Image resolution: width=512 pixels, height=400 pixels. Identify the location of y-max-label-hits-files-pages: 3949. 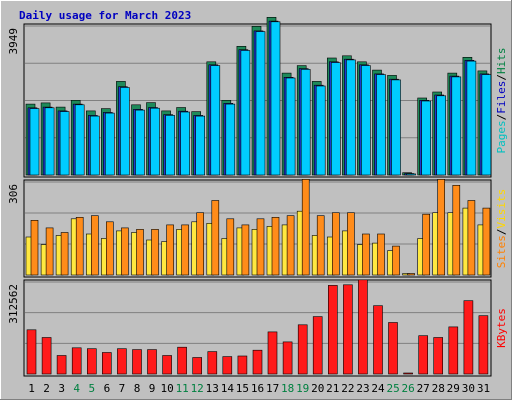
(13, 41).